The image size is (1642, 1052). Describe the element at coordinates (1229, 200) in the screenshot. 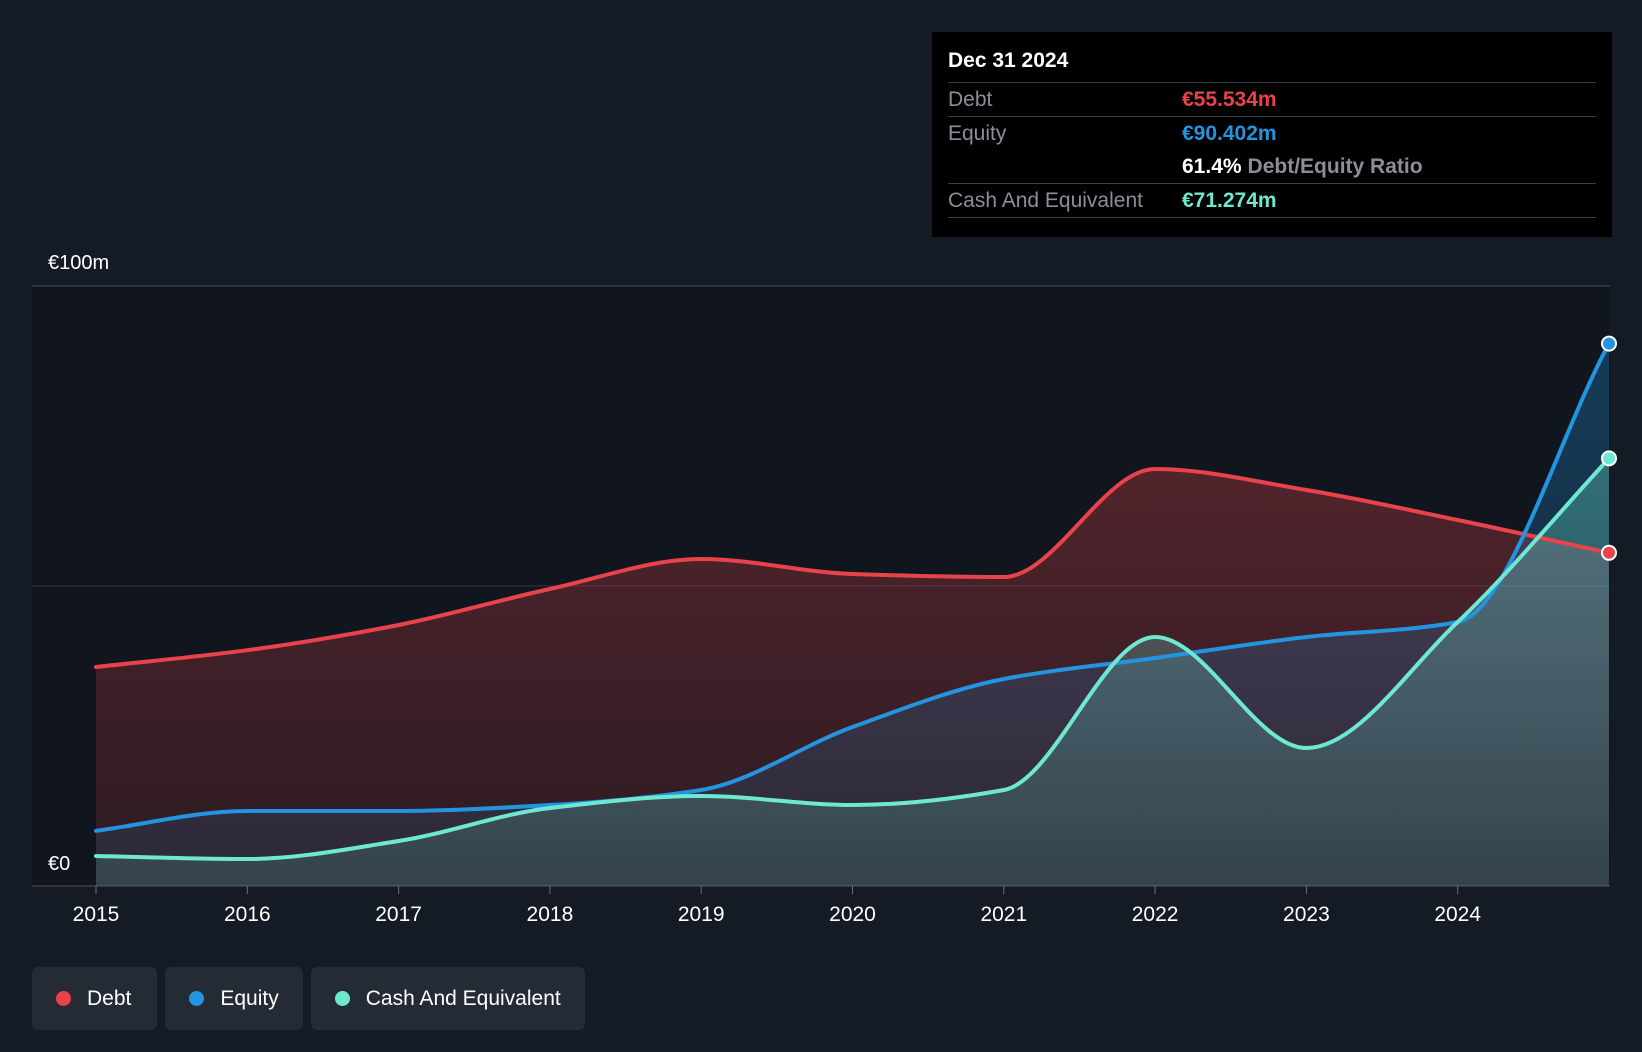

I see `tooltip-cash-value: €71.274m` at that location.